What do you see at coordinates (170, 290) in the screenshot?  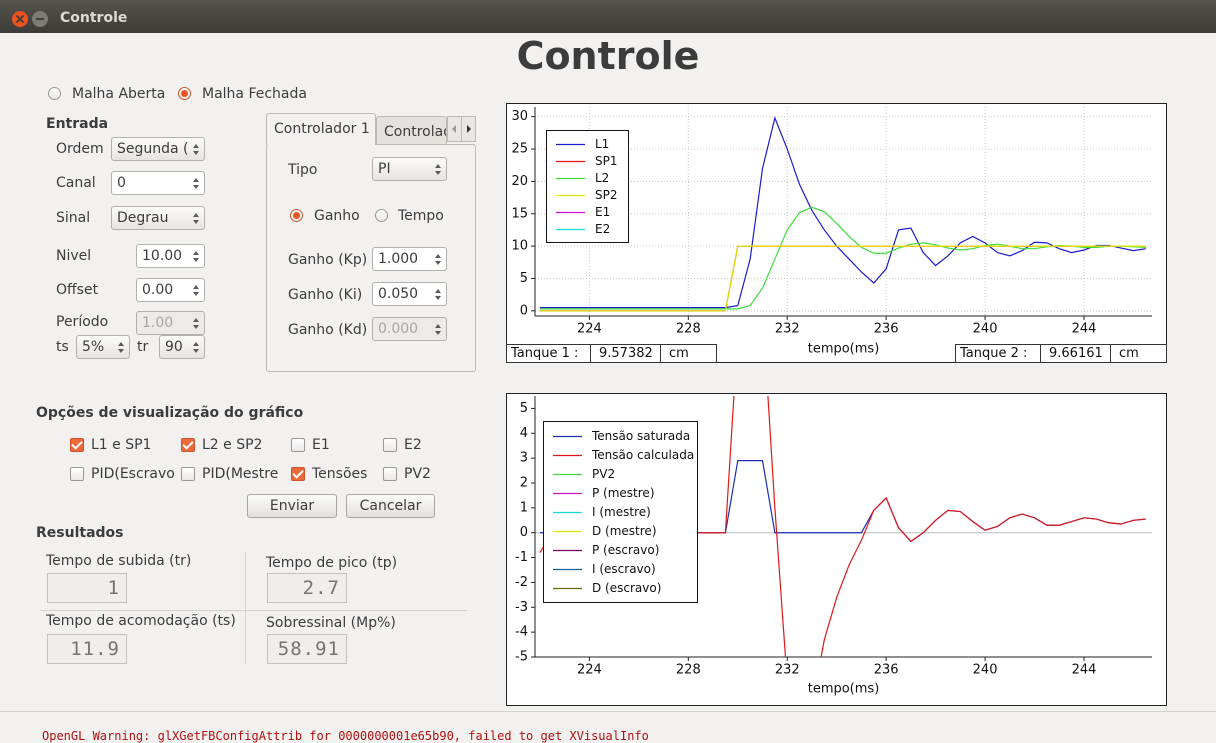 I see `spin-box: 0.00` at bounding box center [170, 290].